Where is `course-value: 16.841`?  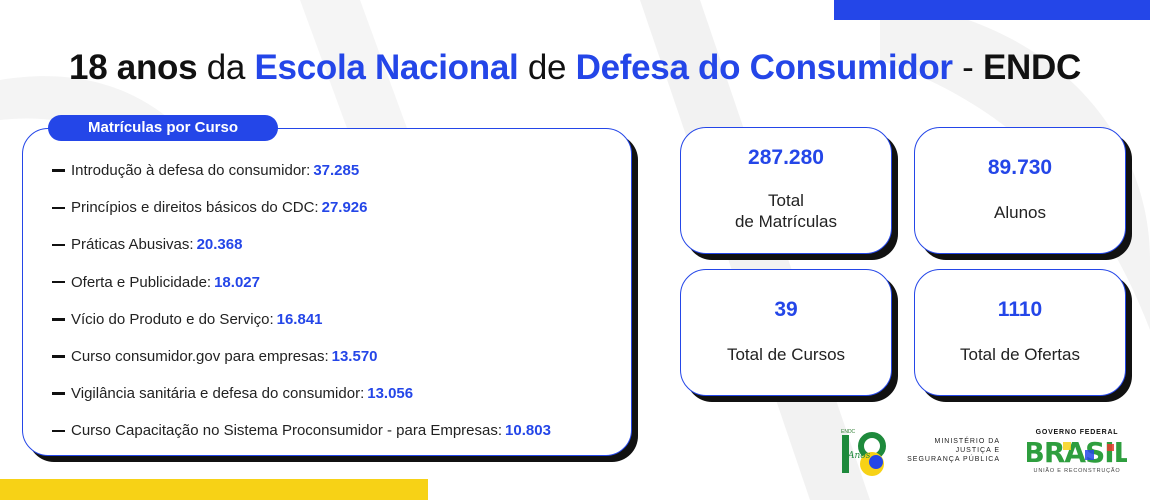 course-value: 16.841 is located at coordinates (299, 319).